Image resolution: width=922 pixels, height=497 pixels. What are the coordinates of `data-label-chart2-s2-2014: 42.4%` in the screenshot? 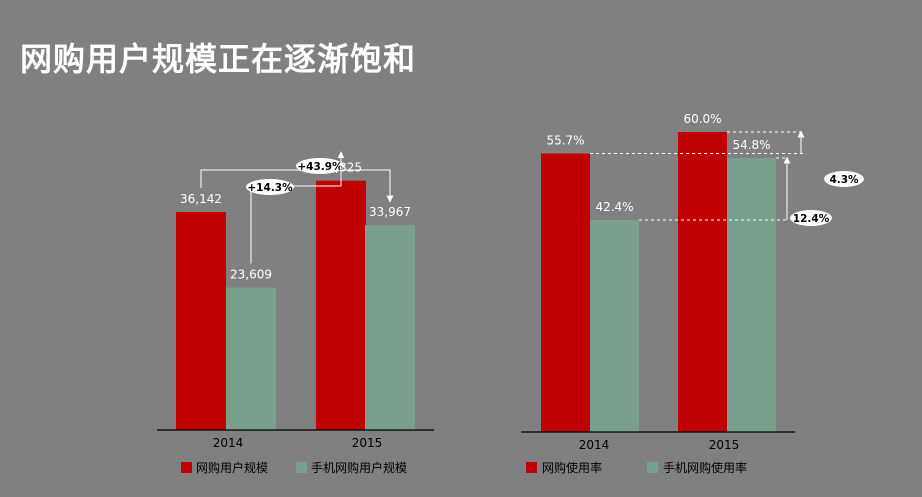 It's located at (614, 207).